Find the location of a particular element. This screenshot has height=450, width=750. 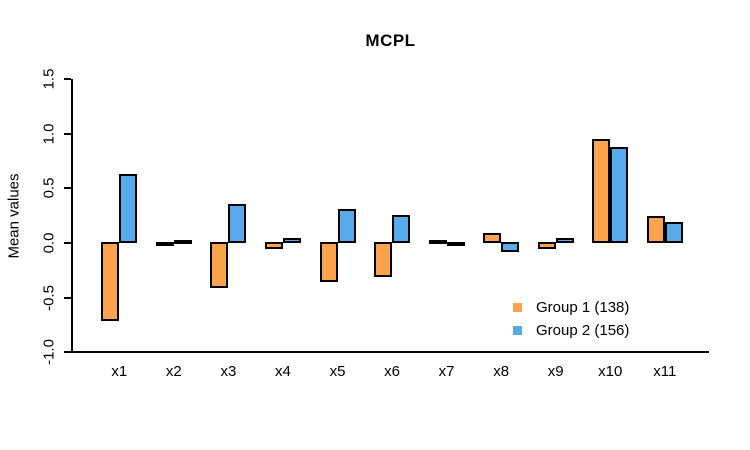

bar-x7-series1 is located at coordinates (438, 242).